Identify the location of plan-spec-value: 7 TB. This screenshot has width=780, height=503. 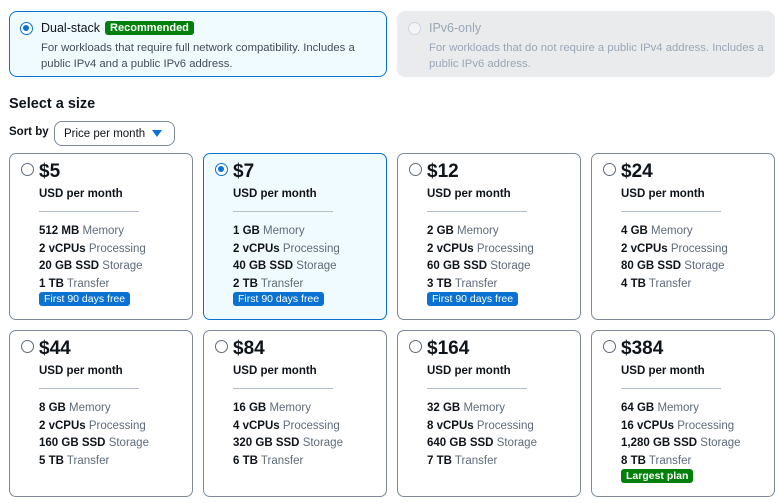
(439, 460).